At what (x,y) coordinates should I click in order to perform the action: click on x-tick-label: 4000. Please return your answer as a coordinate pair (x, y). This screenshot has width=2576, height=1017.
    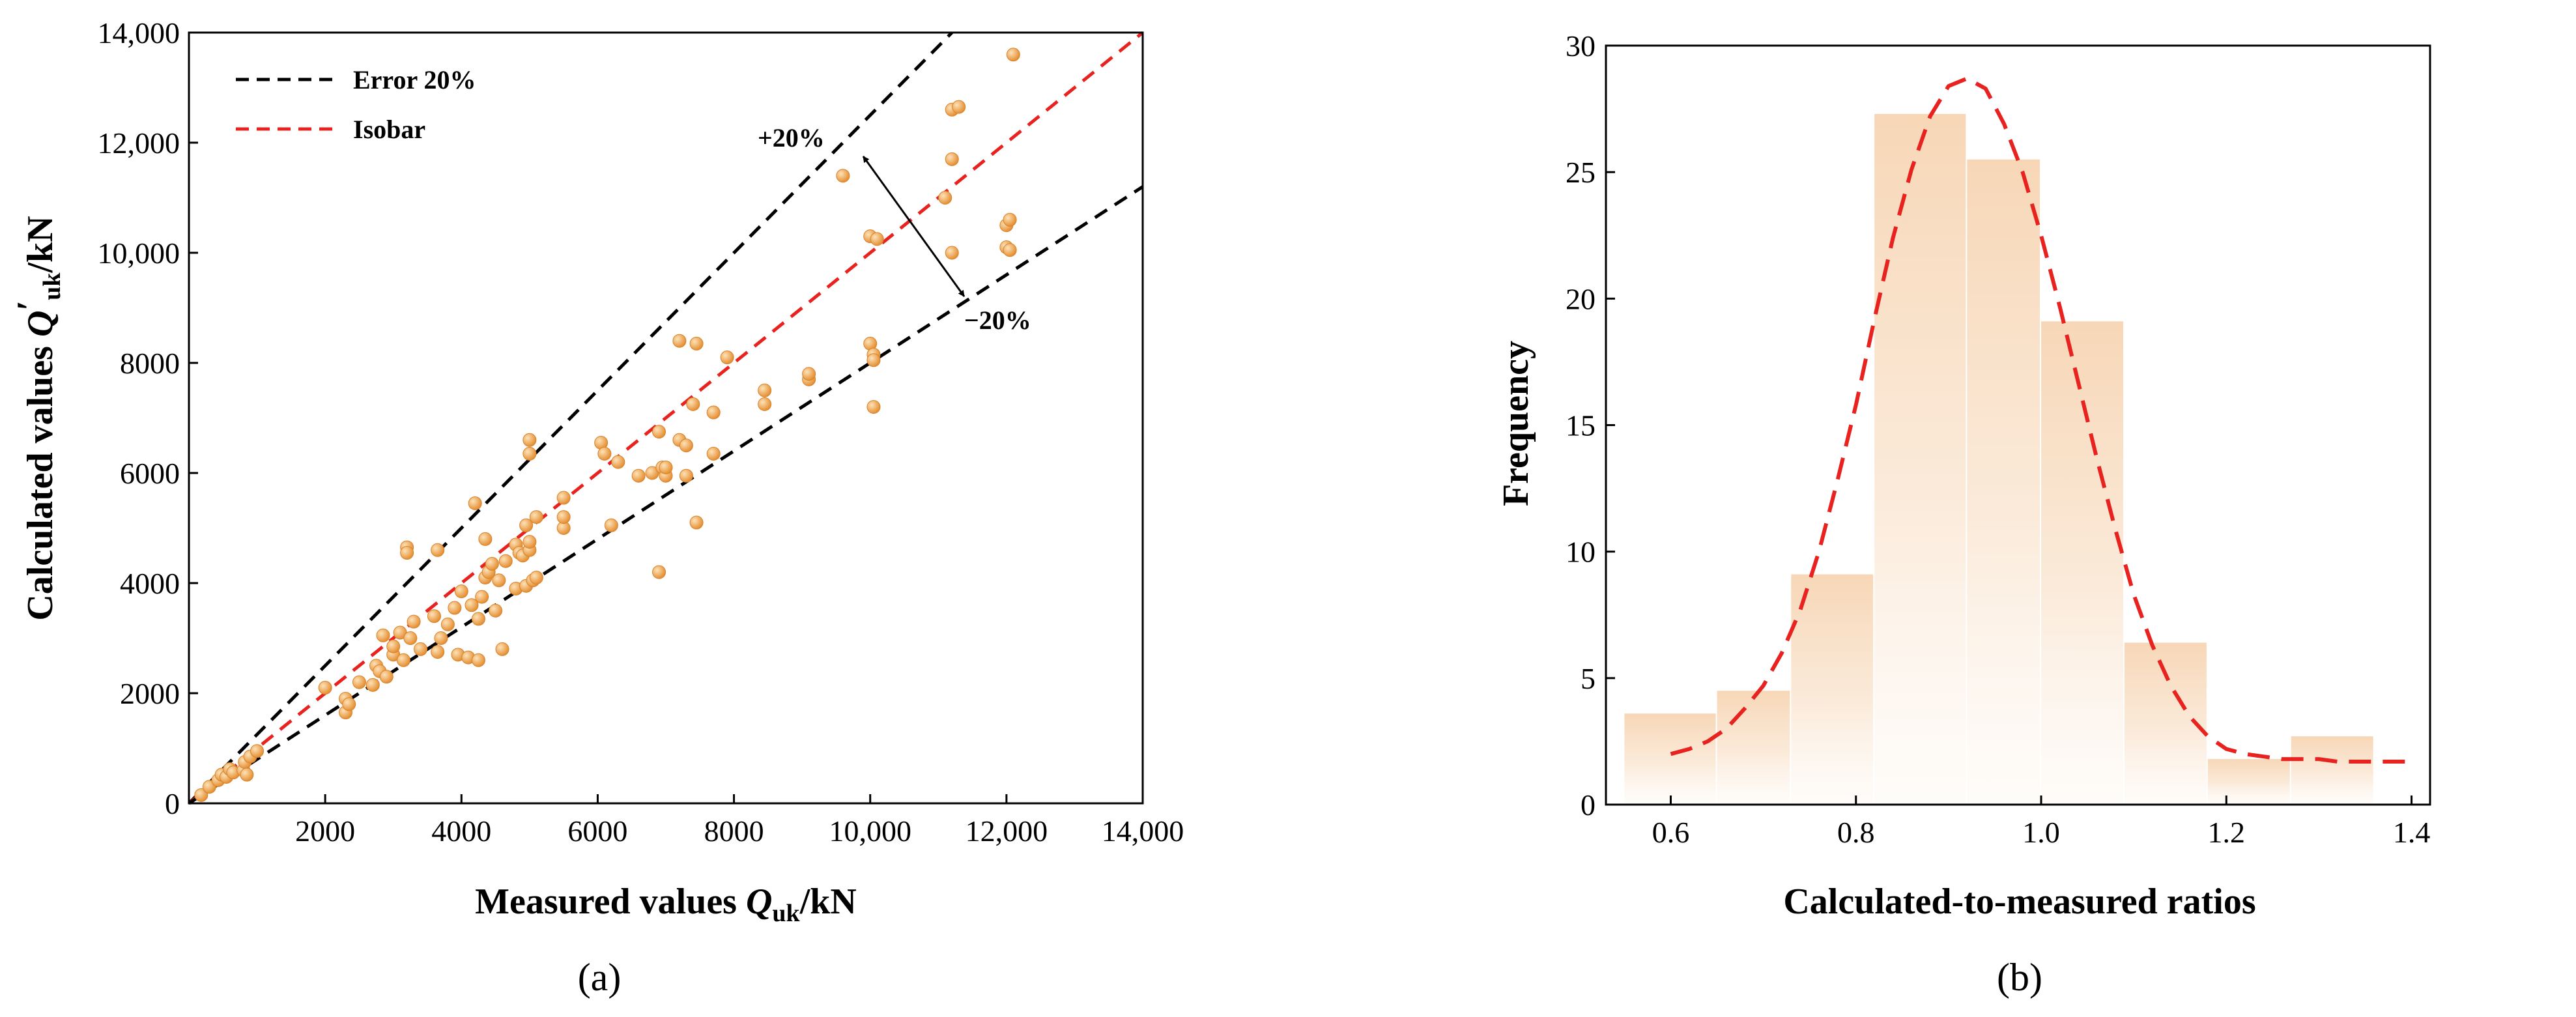
    Looking at the image, I should click on (461, 831).